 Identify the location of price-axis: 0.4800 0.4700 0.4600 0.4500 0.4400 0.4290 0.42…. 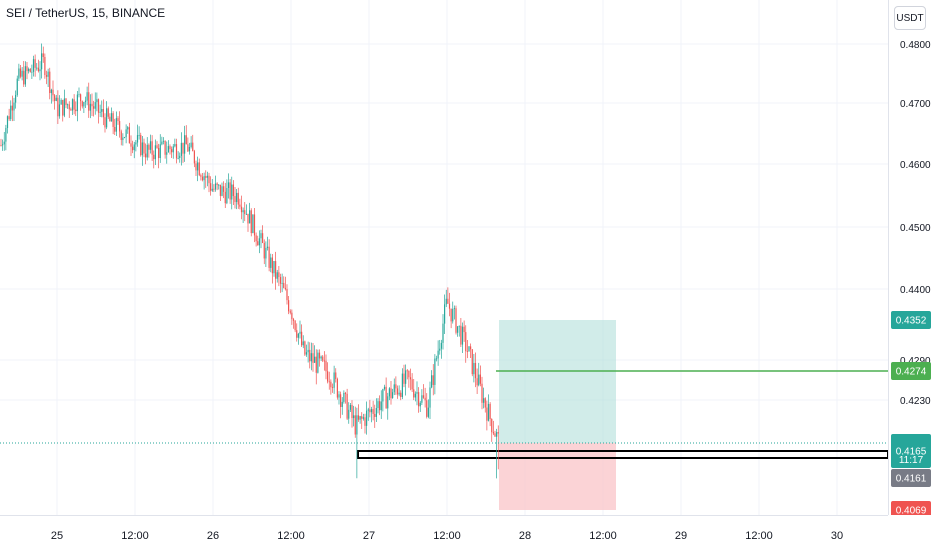
(910, 259).